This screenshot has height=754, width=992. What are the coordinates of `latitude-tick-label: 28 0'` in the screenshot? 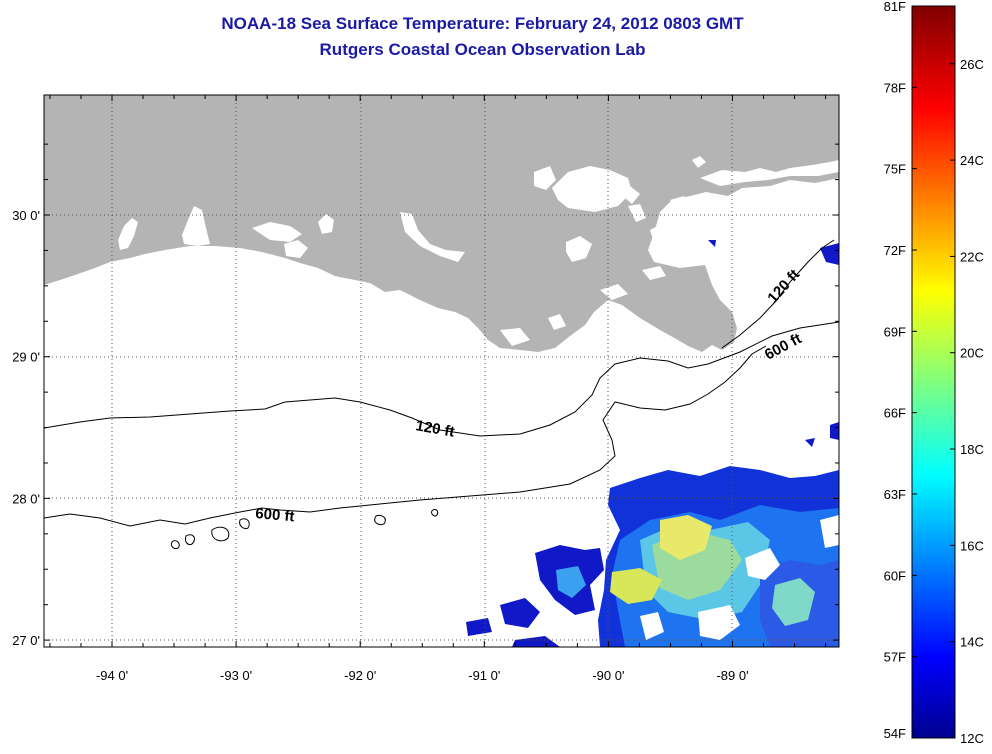 It's located at (26, 498).